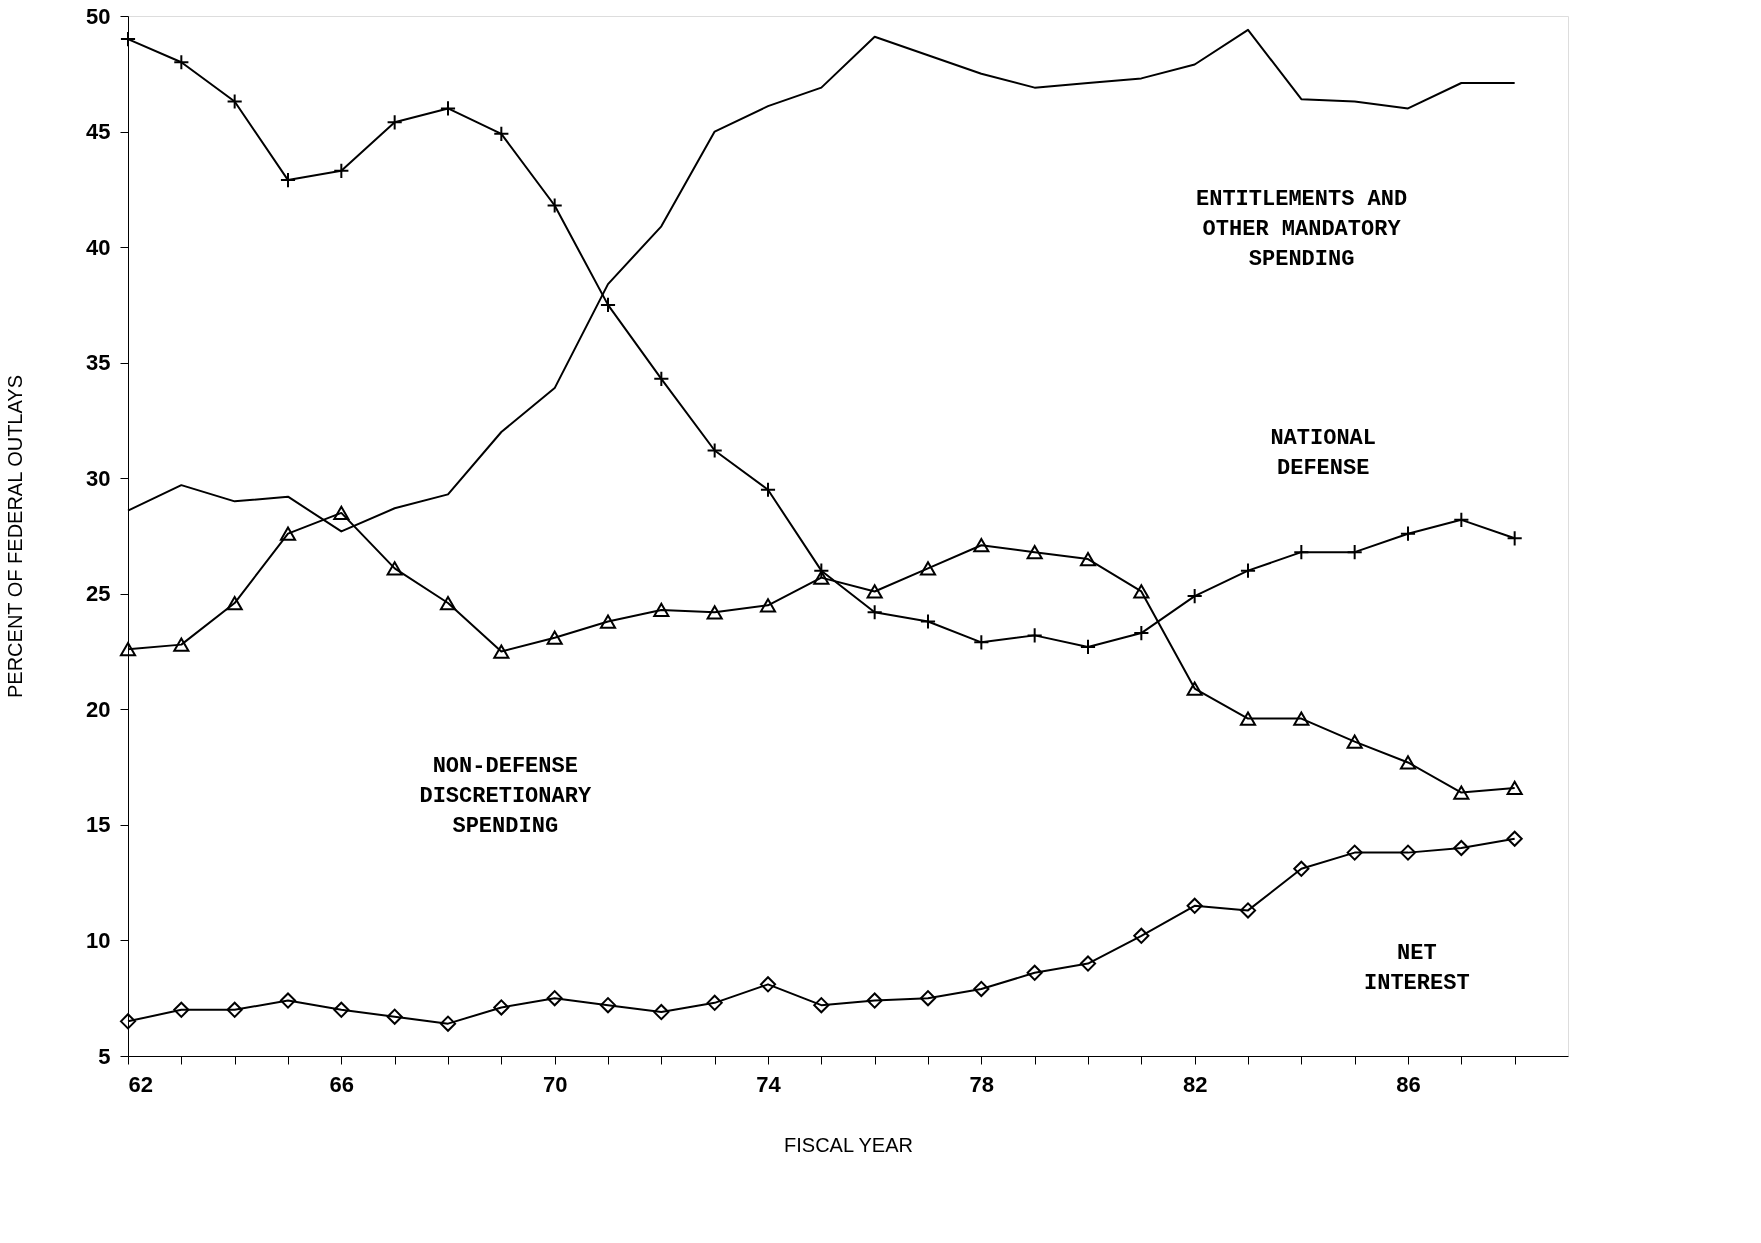 The image size is (1761, 1243). What do you see at coordinates (848, 1144) in the screenshot?
I see `x-axis-title: FISCAL YEAR` at bounding box center [848, 1144].